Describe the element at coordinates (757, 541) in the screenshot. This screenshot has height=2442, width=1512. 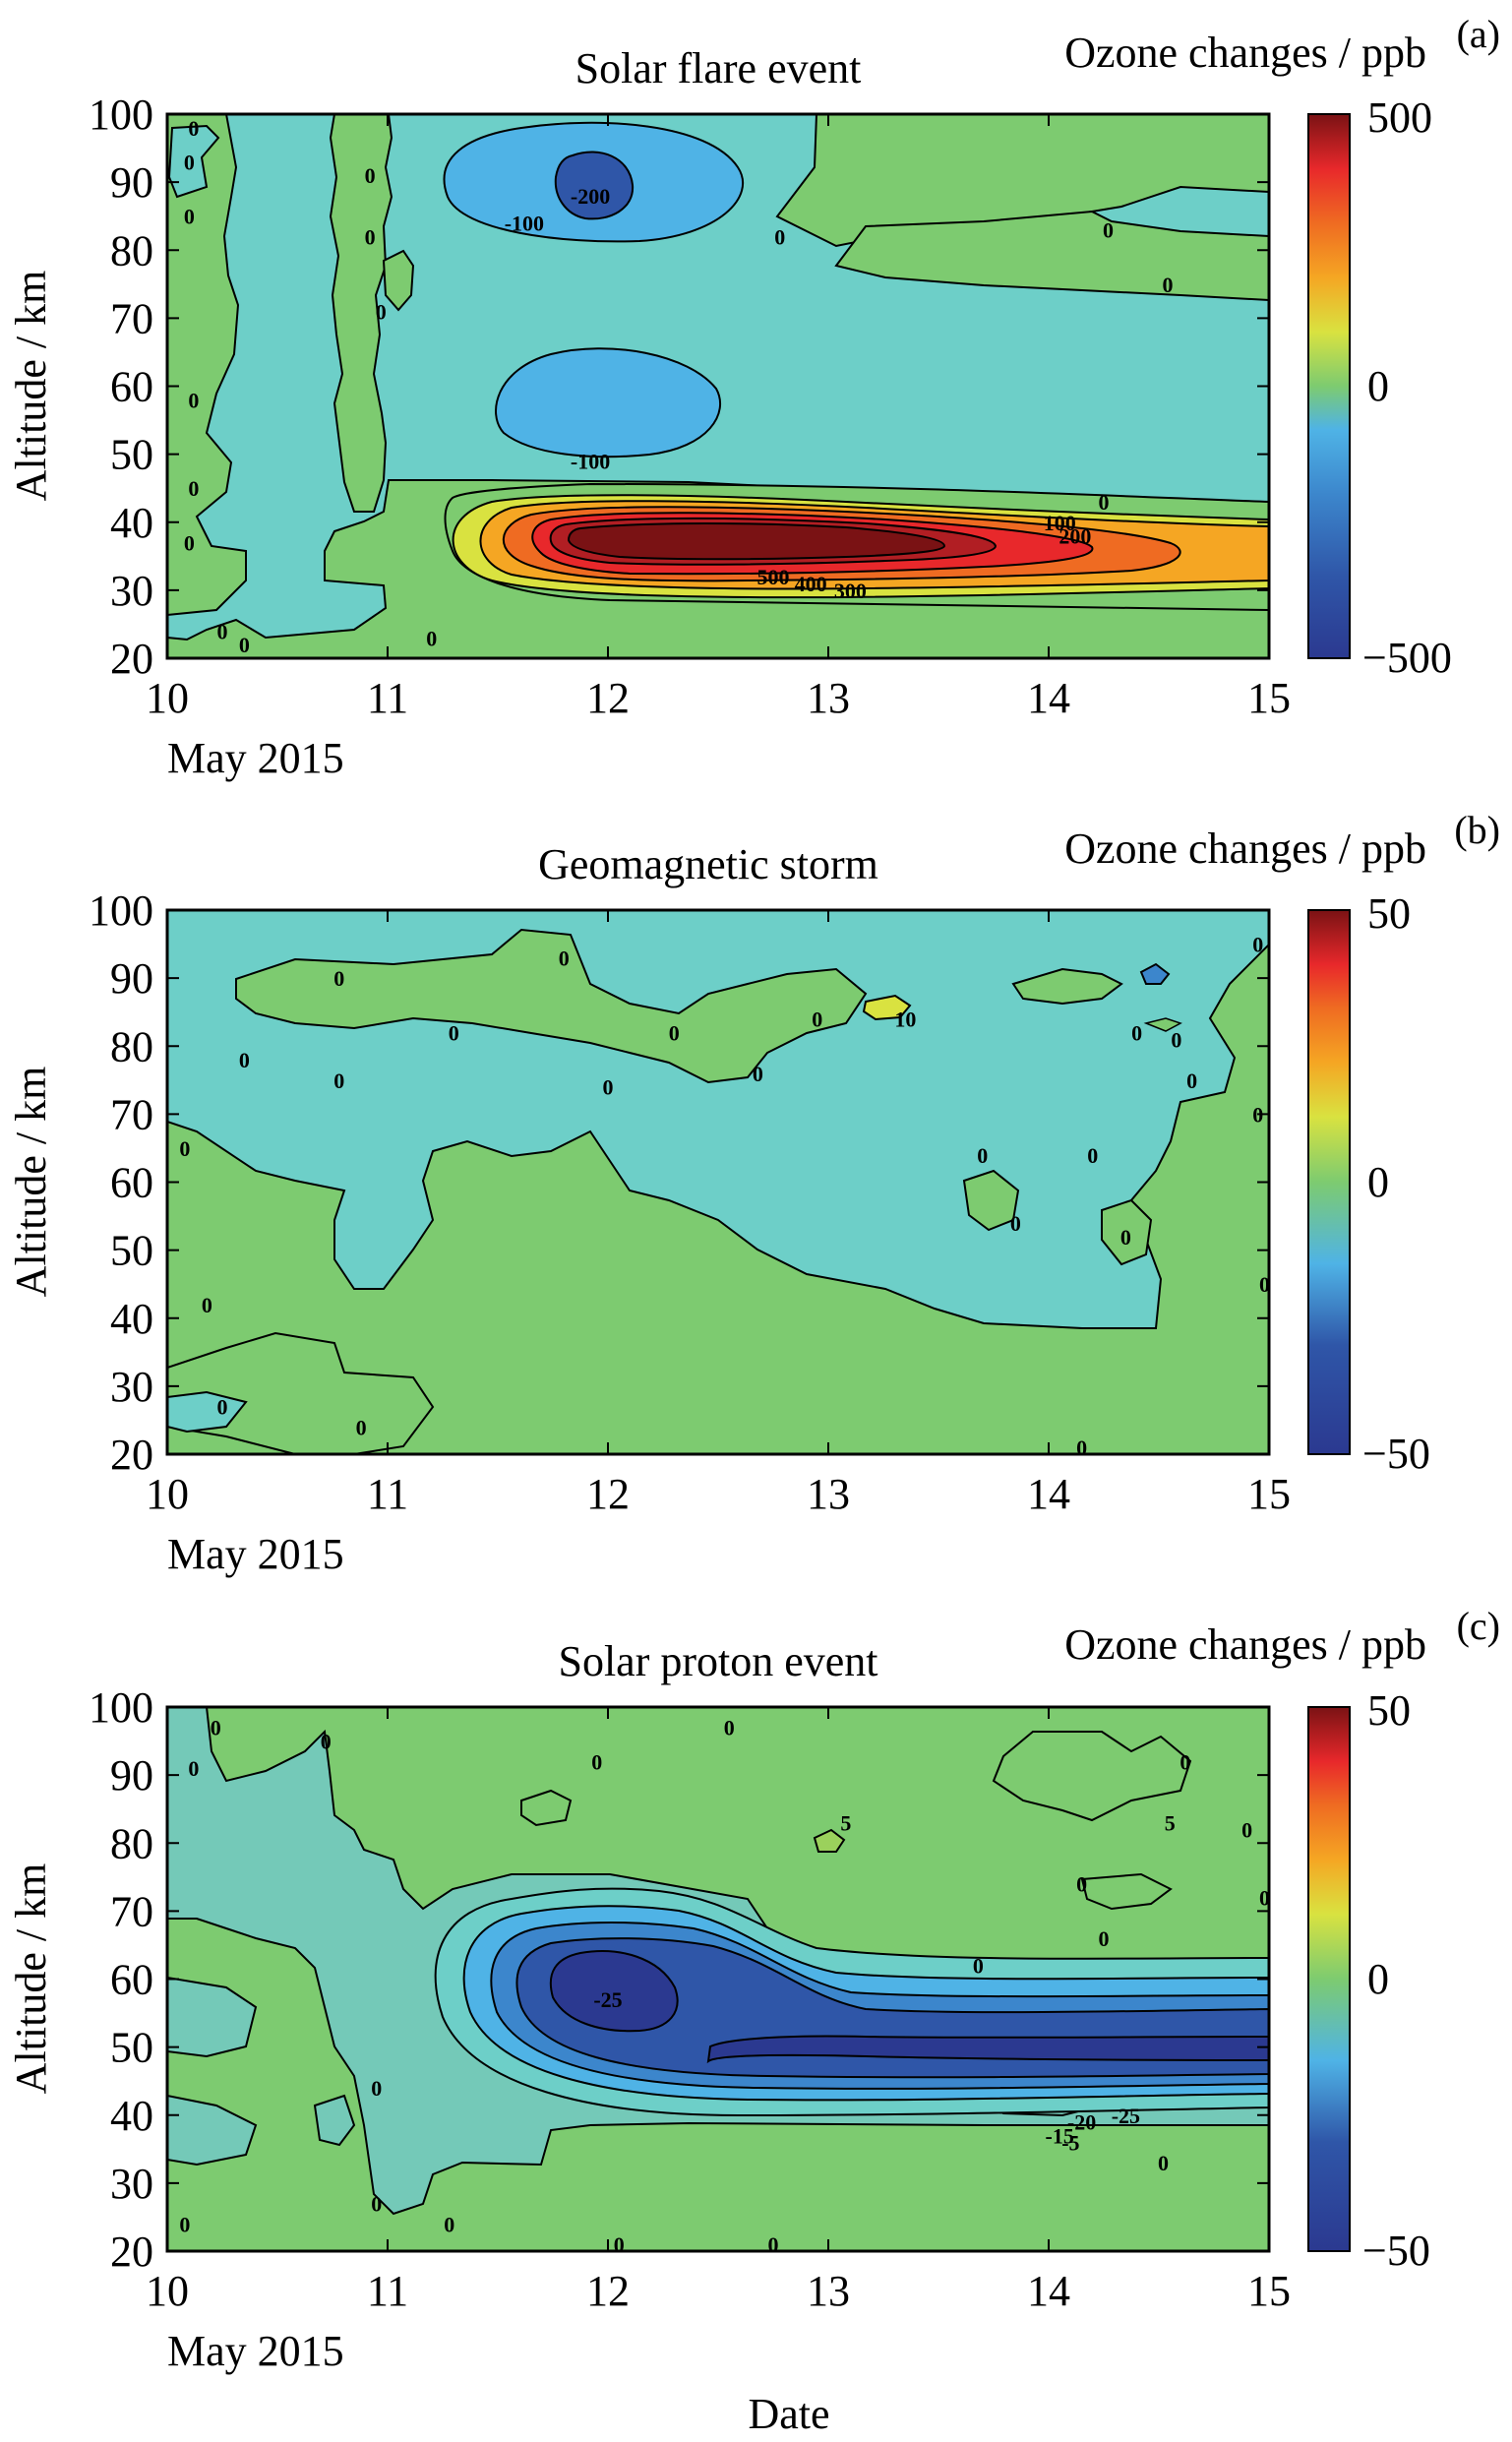
I see `flare-core` at that location.